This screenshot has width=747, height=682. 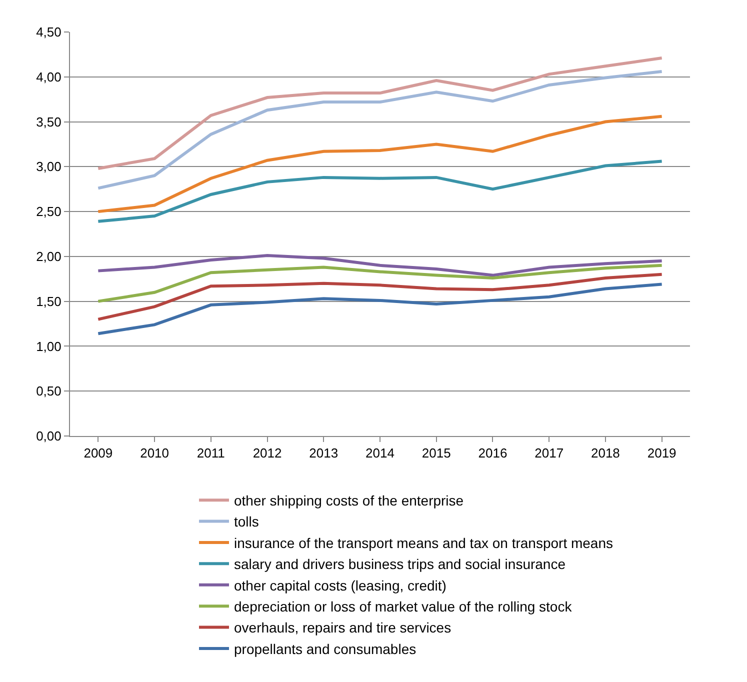 I want to click on y-tick-label: 4,50, so click(x=49, y=32).